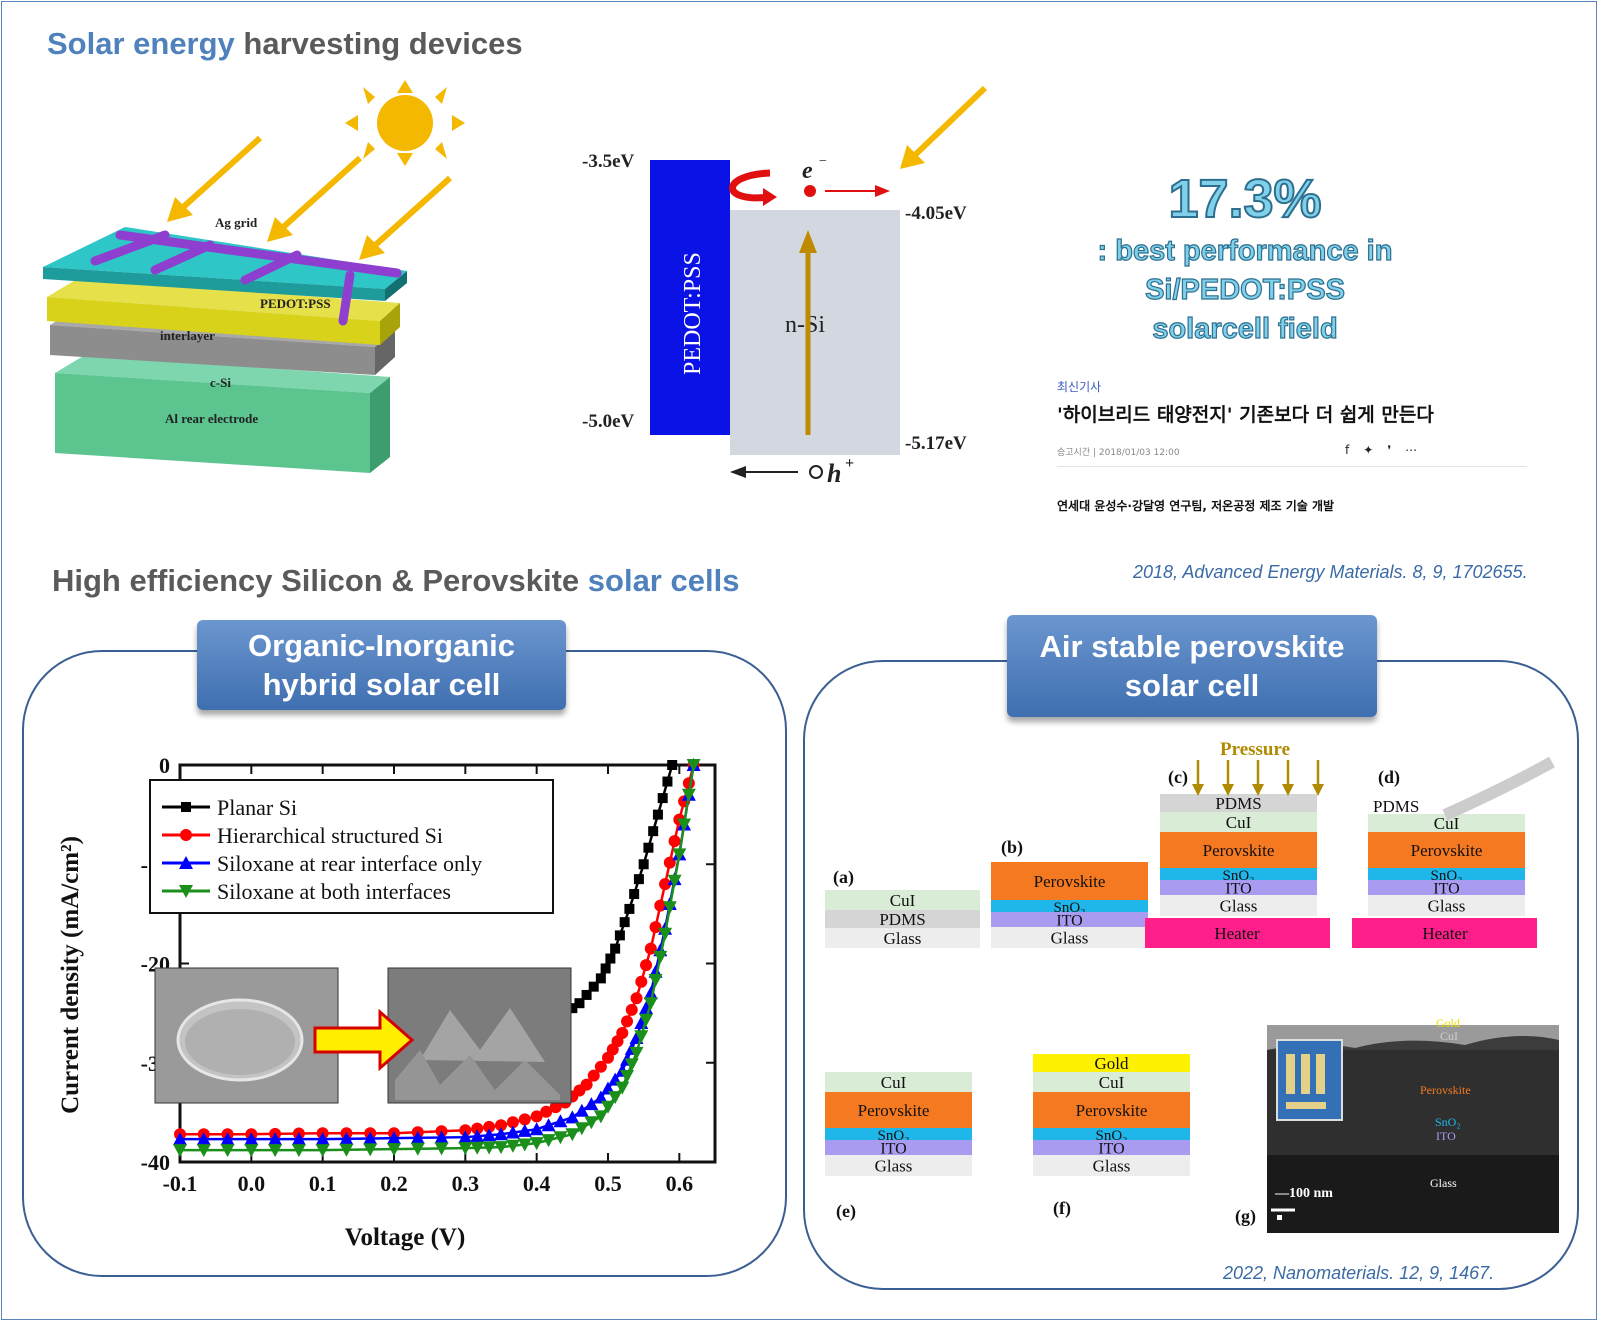  What do you see at coordinates (1303, 1193) in the screenshot?
I see `sem-scale-label: —100 nm` at bounding box center [1303, 1193].